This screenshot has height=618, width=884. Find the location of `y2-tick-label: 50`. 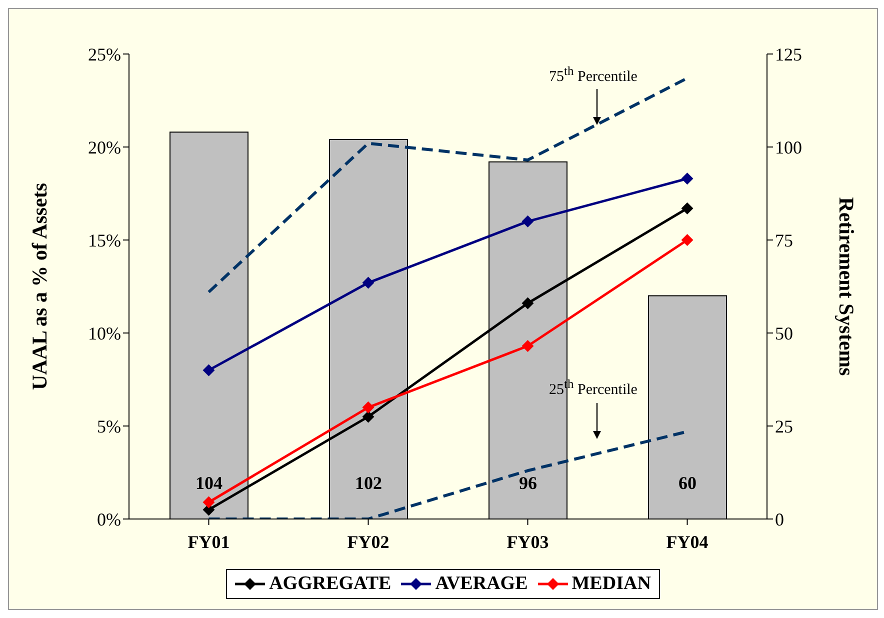

y2-tick-label: 50 is located at coordinates (784, 333).